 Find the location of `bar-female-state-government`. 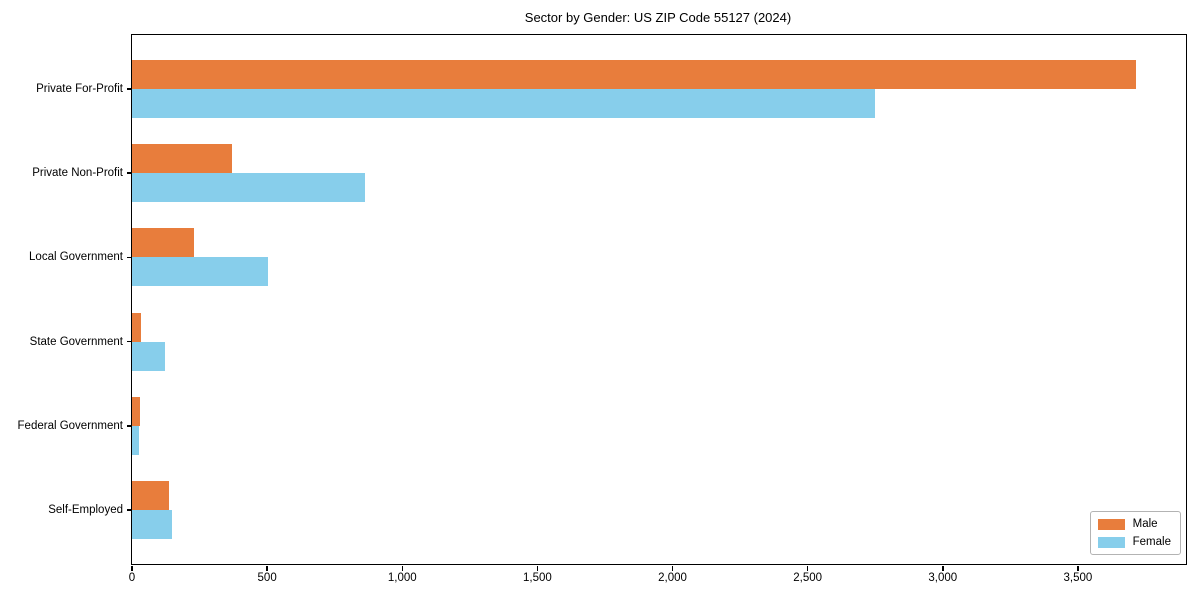

bar-female-state-government is located at coordinates (148, 356).